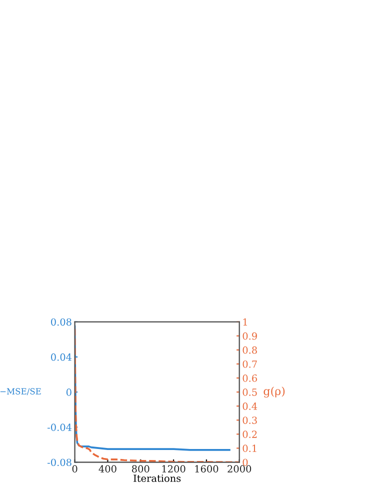  I want to click on y2-axis-title: g(ρ), so click(274, 392).